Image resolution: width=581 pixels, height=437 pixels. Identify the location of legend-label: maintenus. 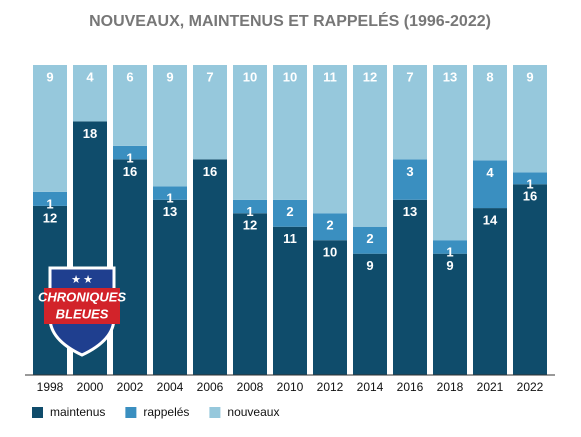
(77, 412).